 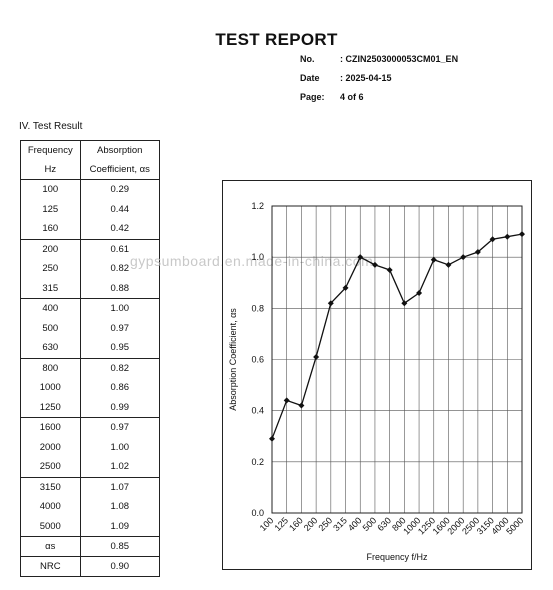 I want to click on table-row: 2000 1.00, so click(x=90, y=447).